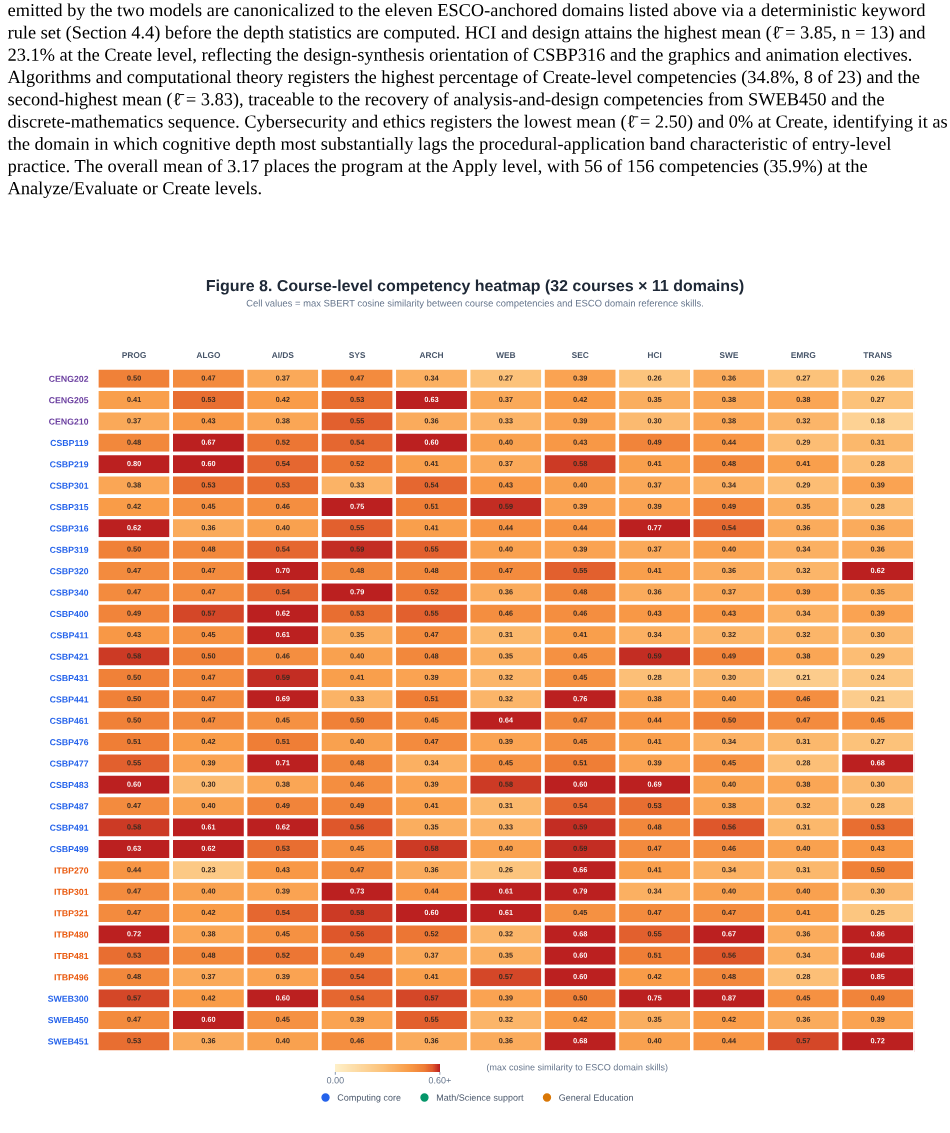  I want to click on y-tick-label: CSBP477, so click(69, 763).